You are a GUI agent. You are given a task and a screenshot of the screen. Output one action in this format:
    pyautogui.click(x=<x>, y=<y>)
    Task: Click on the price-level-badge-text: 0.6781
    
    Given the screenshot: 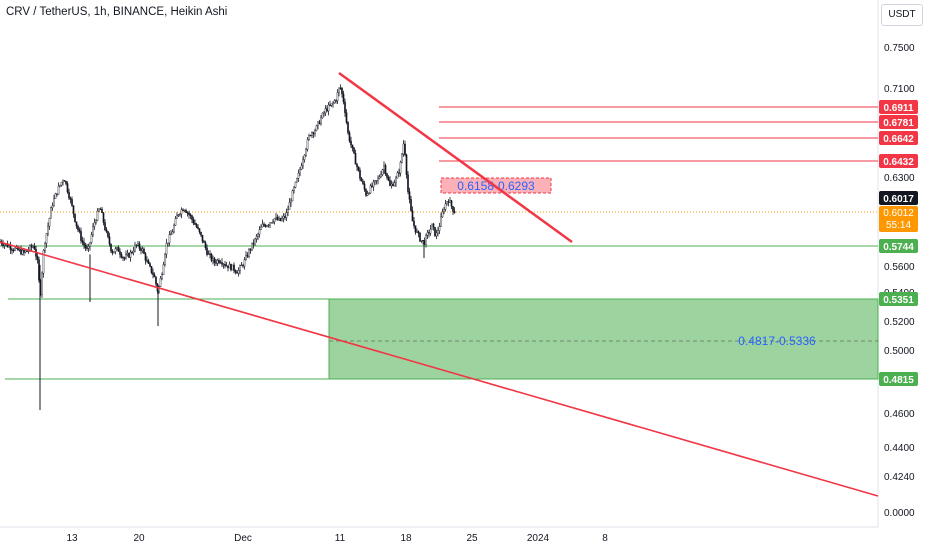 What is the action you would take?
    pyautogui.click(x=898, y=123)
    